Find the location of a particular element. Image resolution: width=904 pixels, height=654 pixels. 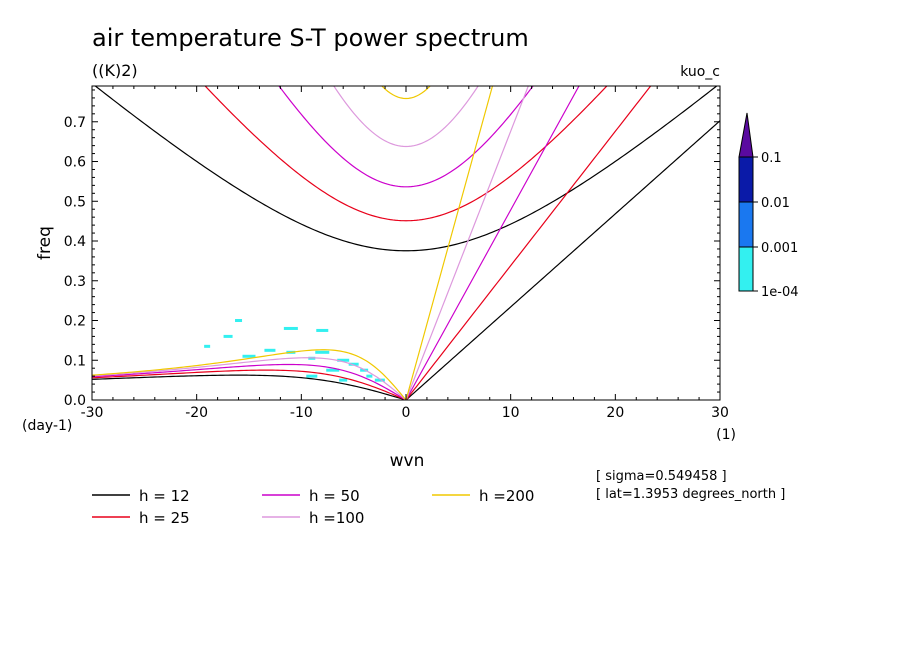

legend: h = 12 h = 25 h = 50 h =100 h =200 is located at coordinates (313, 507).